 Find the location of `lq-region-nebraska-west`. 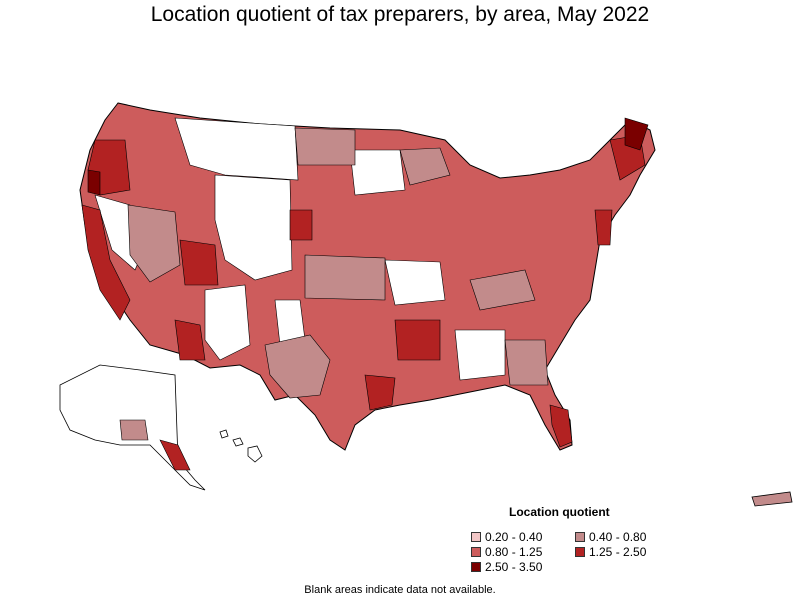

lq-region-nebraska-west is located at coordinates (301, 225).